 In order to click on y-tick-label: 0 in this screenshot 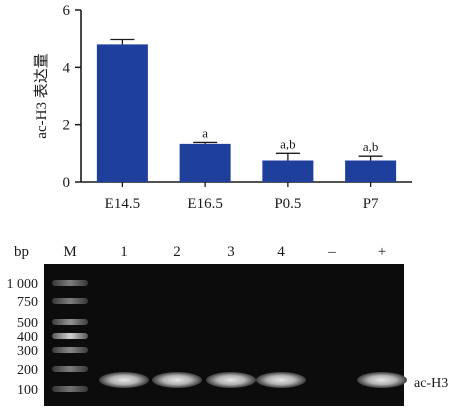, I will do `click(67, 183)`.